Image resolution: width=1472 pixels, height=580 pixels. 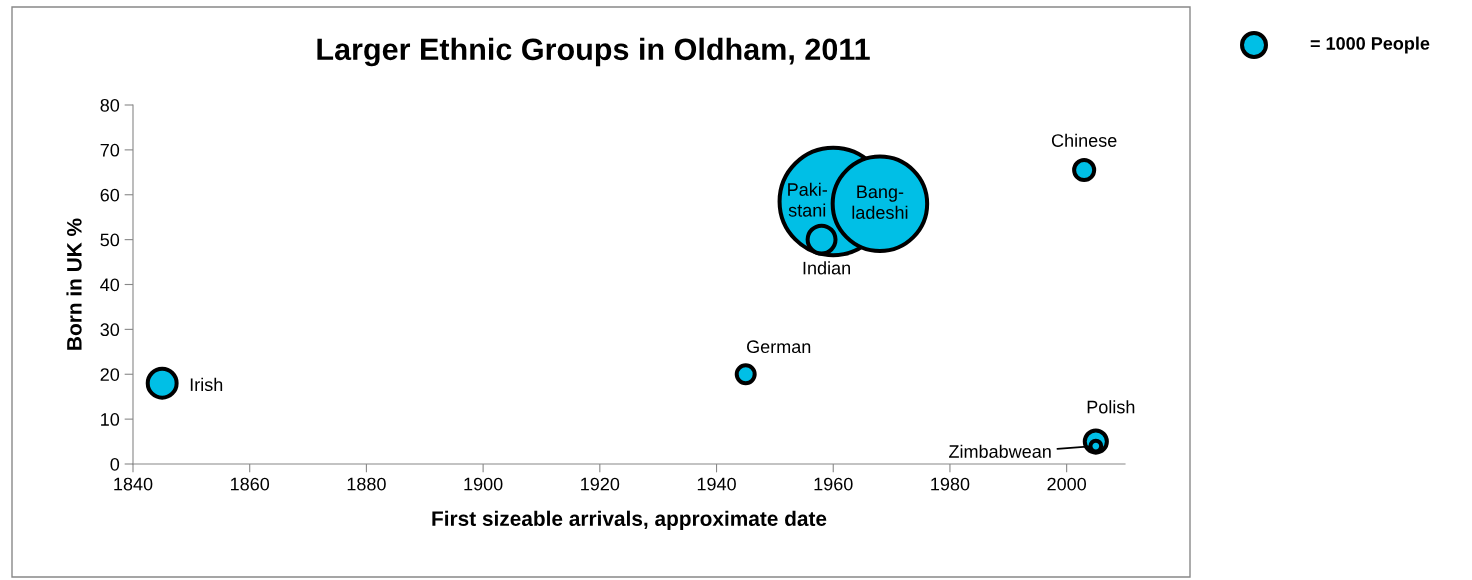 What do you see at coordinates (115, 464) in the screenshot?
I see `y-tick-label: 0` at bounding box center [115, 464].